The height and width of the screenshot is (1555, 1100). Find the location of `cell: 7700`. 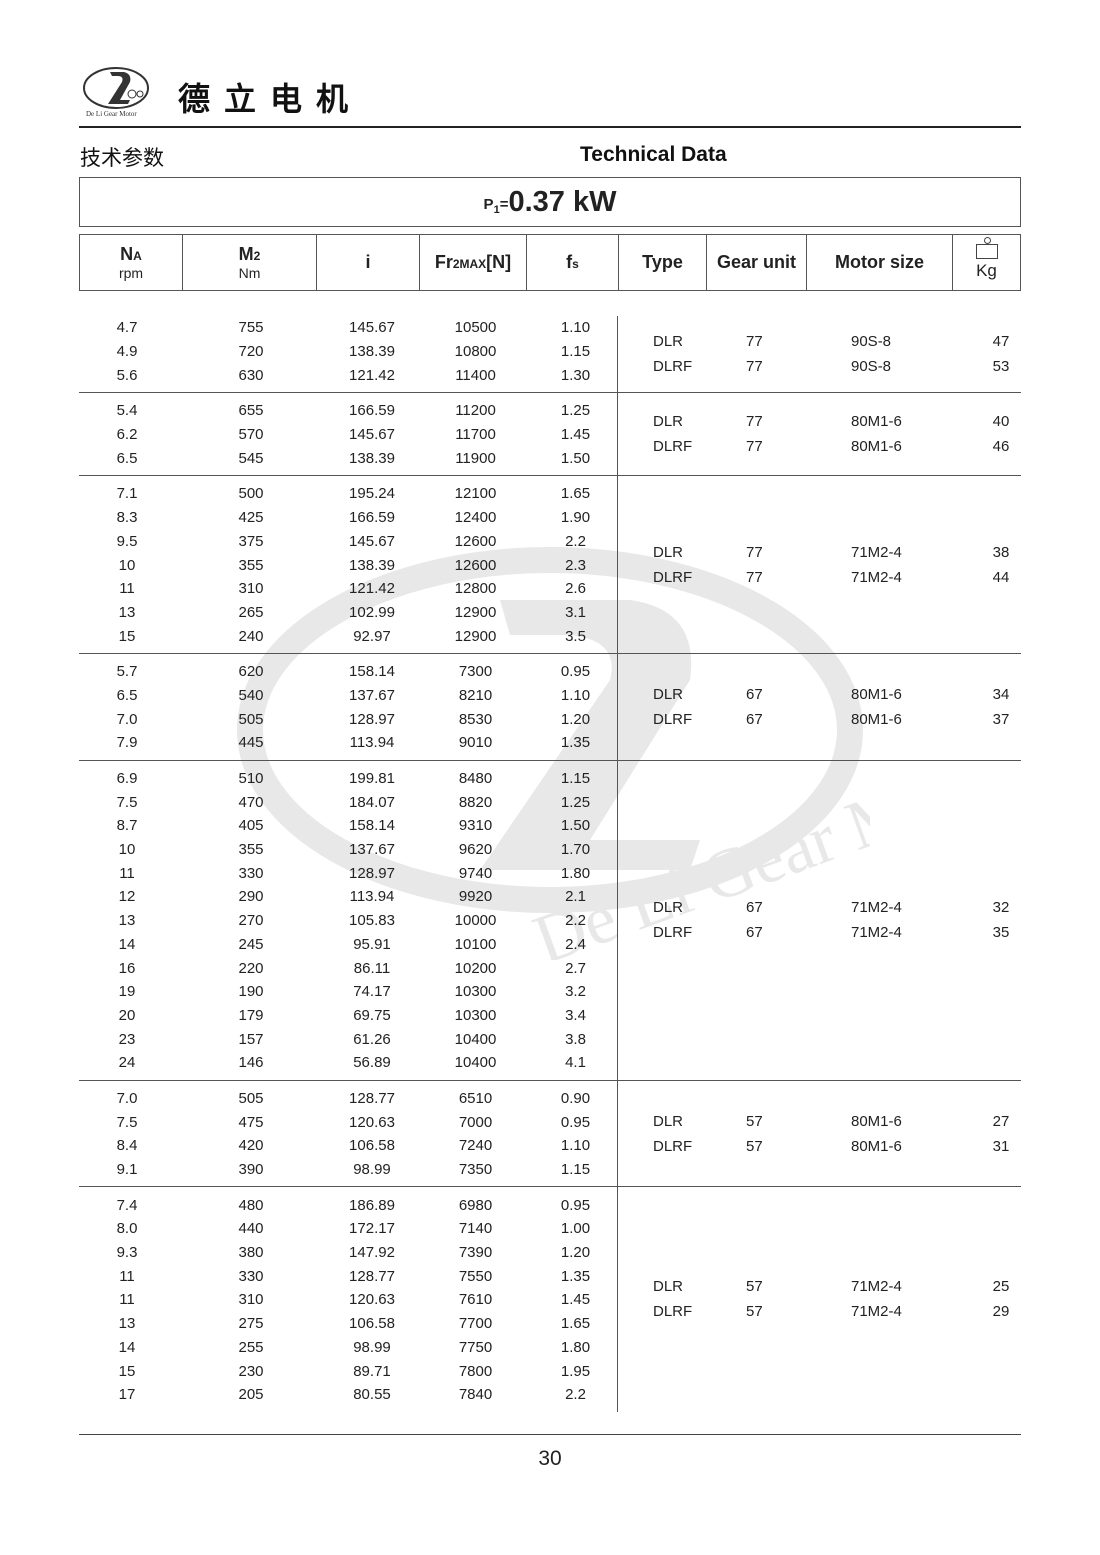

cell: 7700 is located at coordinates (475, 1324).